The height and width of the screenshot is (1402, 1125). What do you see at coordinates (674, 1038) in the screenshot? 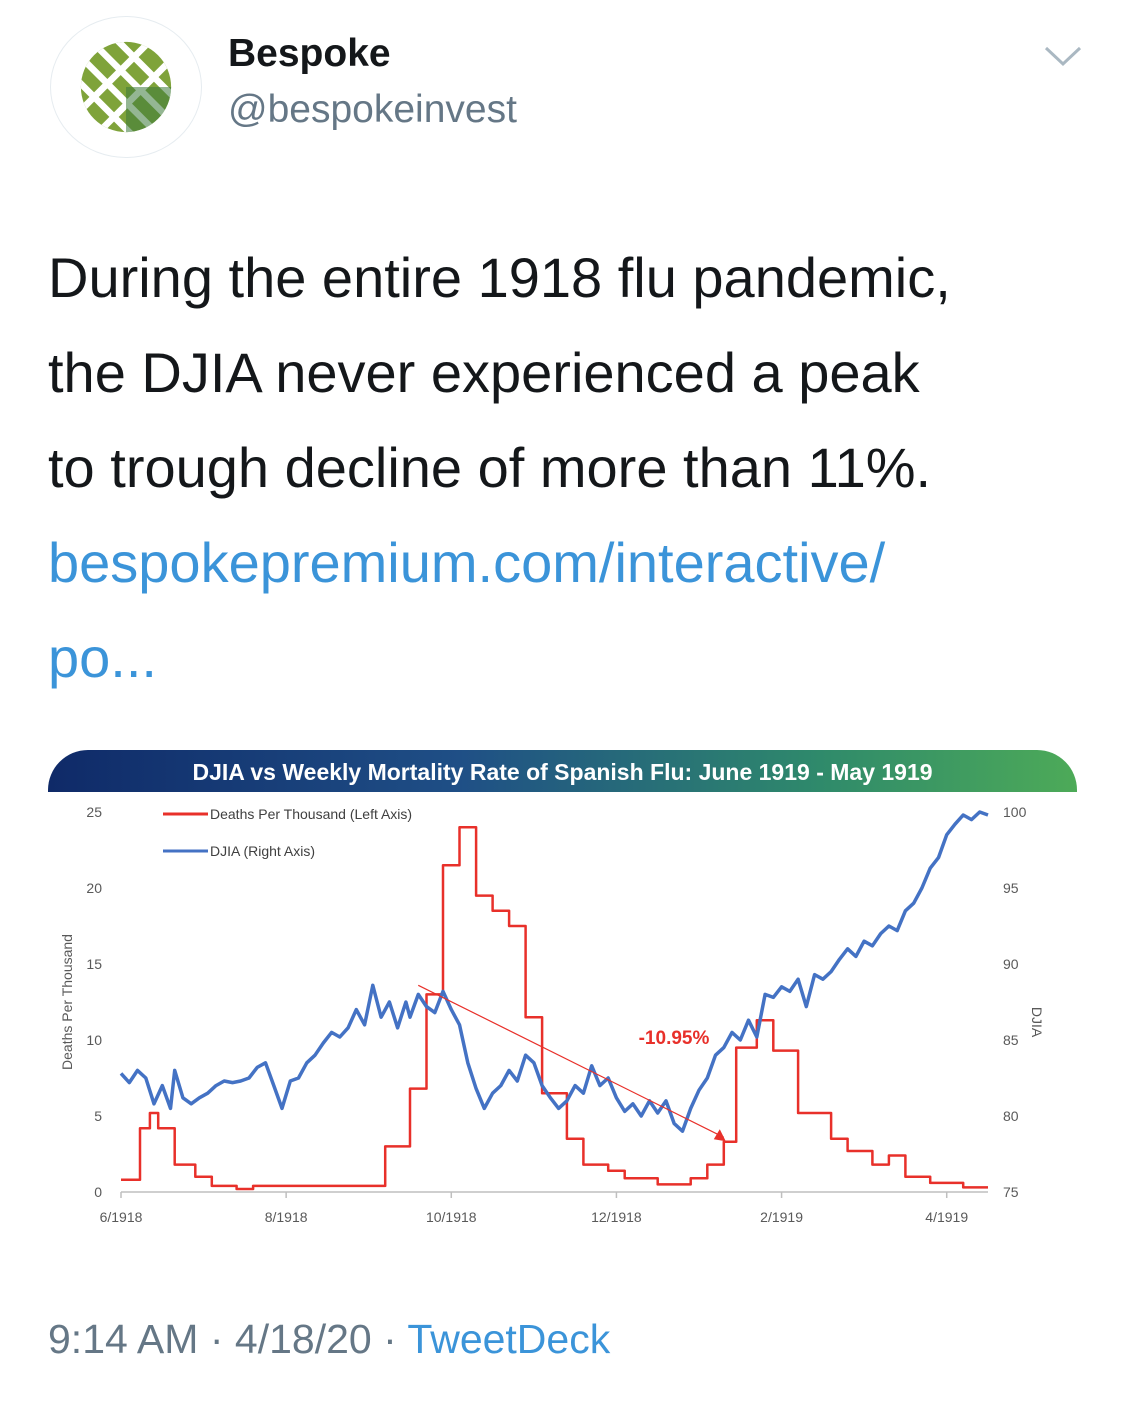
I see `decline-annotation: -10.95%` at bounding box center [674, 1038].